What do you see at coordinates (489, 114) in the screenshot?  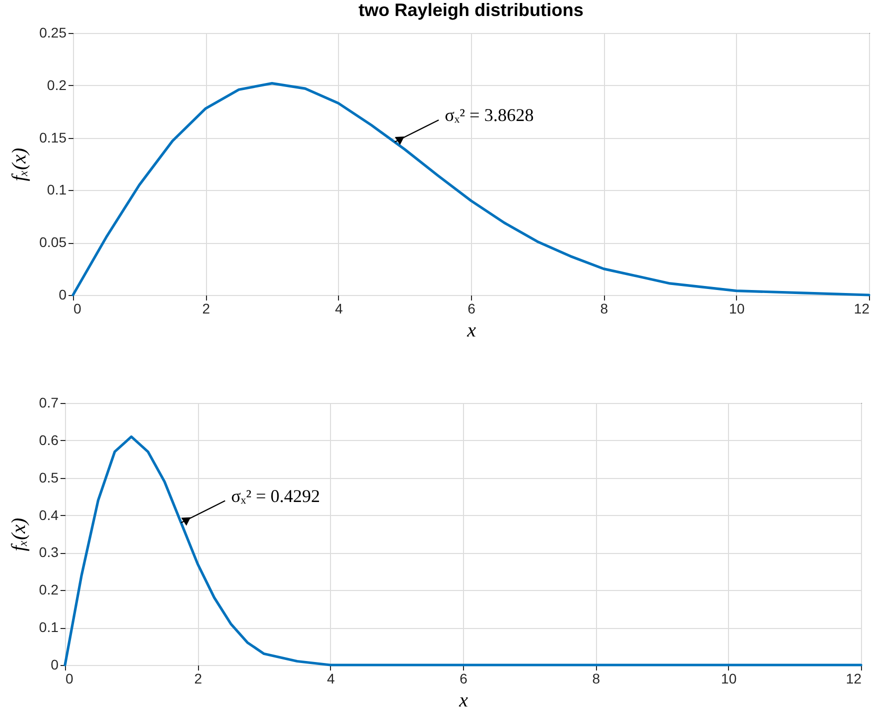 I see `annotation: σₓ² = 3.8628` at bounding box center [489, 114].